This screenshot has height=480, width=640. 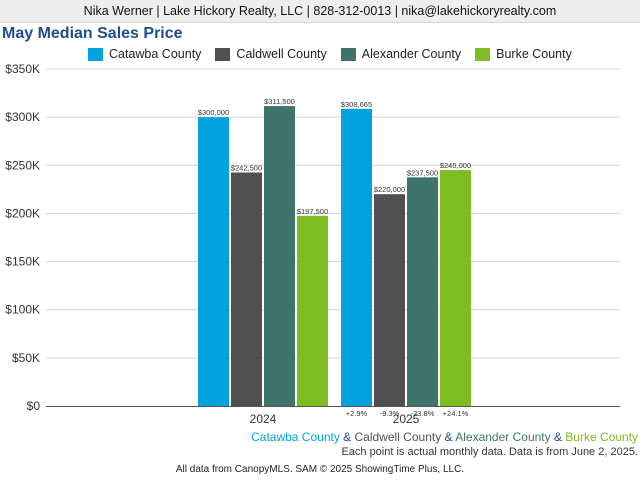 What do you see at coordinates (411, 54) in the screenshot?
I see `legend-label: Alexander County` at bounding box center [411, 54].